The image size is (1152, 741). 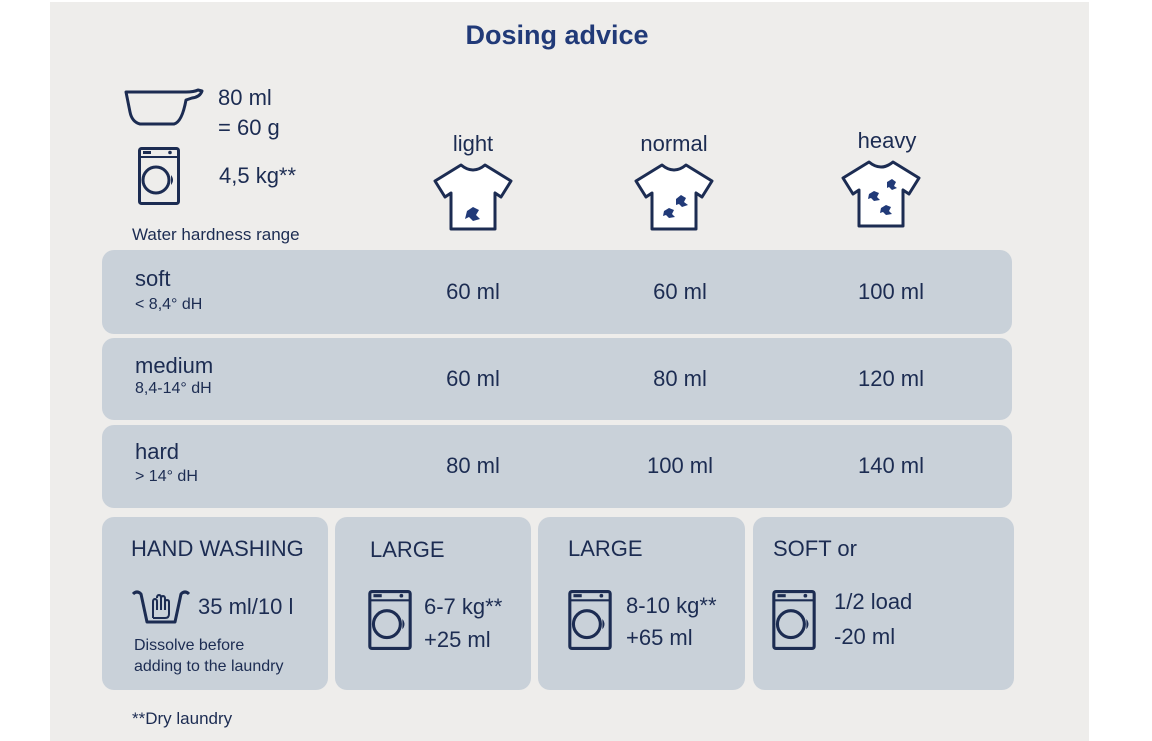 I want to click on footnote: **Dry laundry, so click(x=182, y=718).